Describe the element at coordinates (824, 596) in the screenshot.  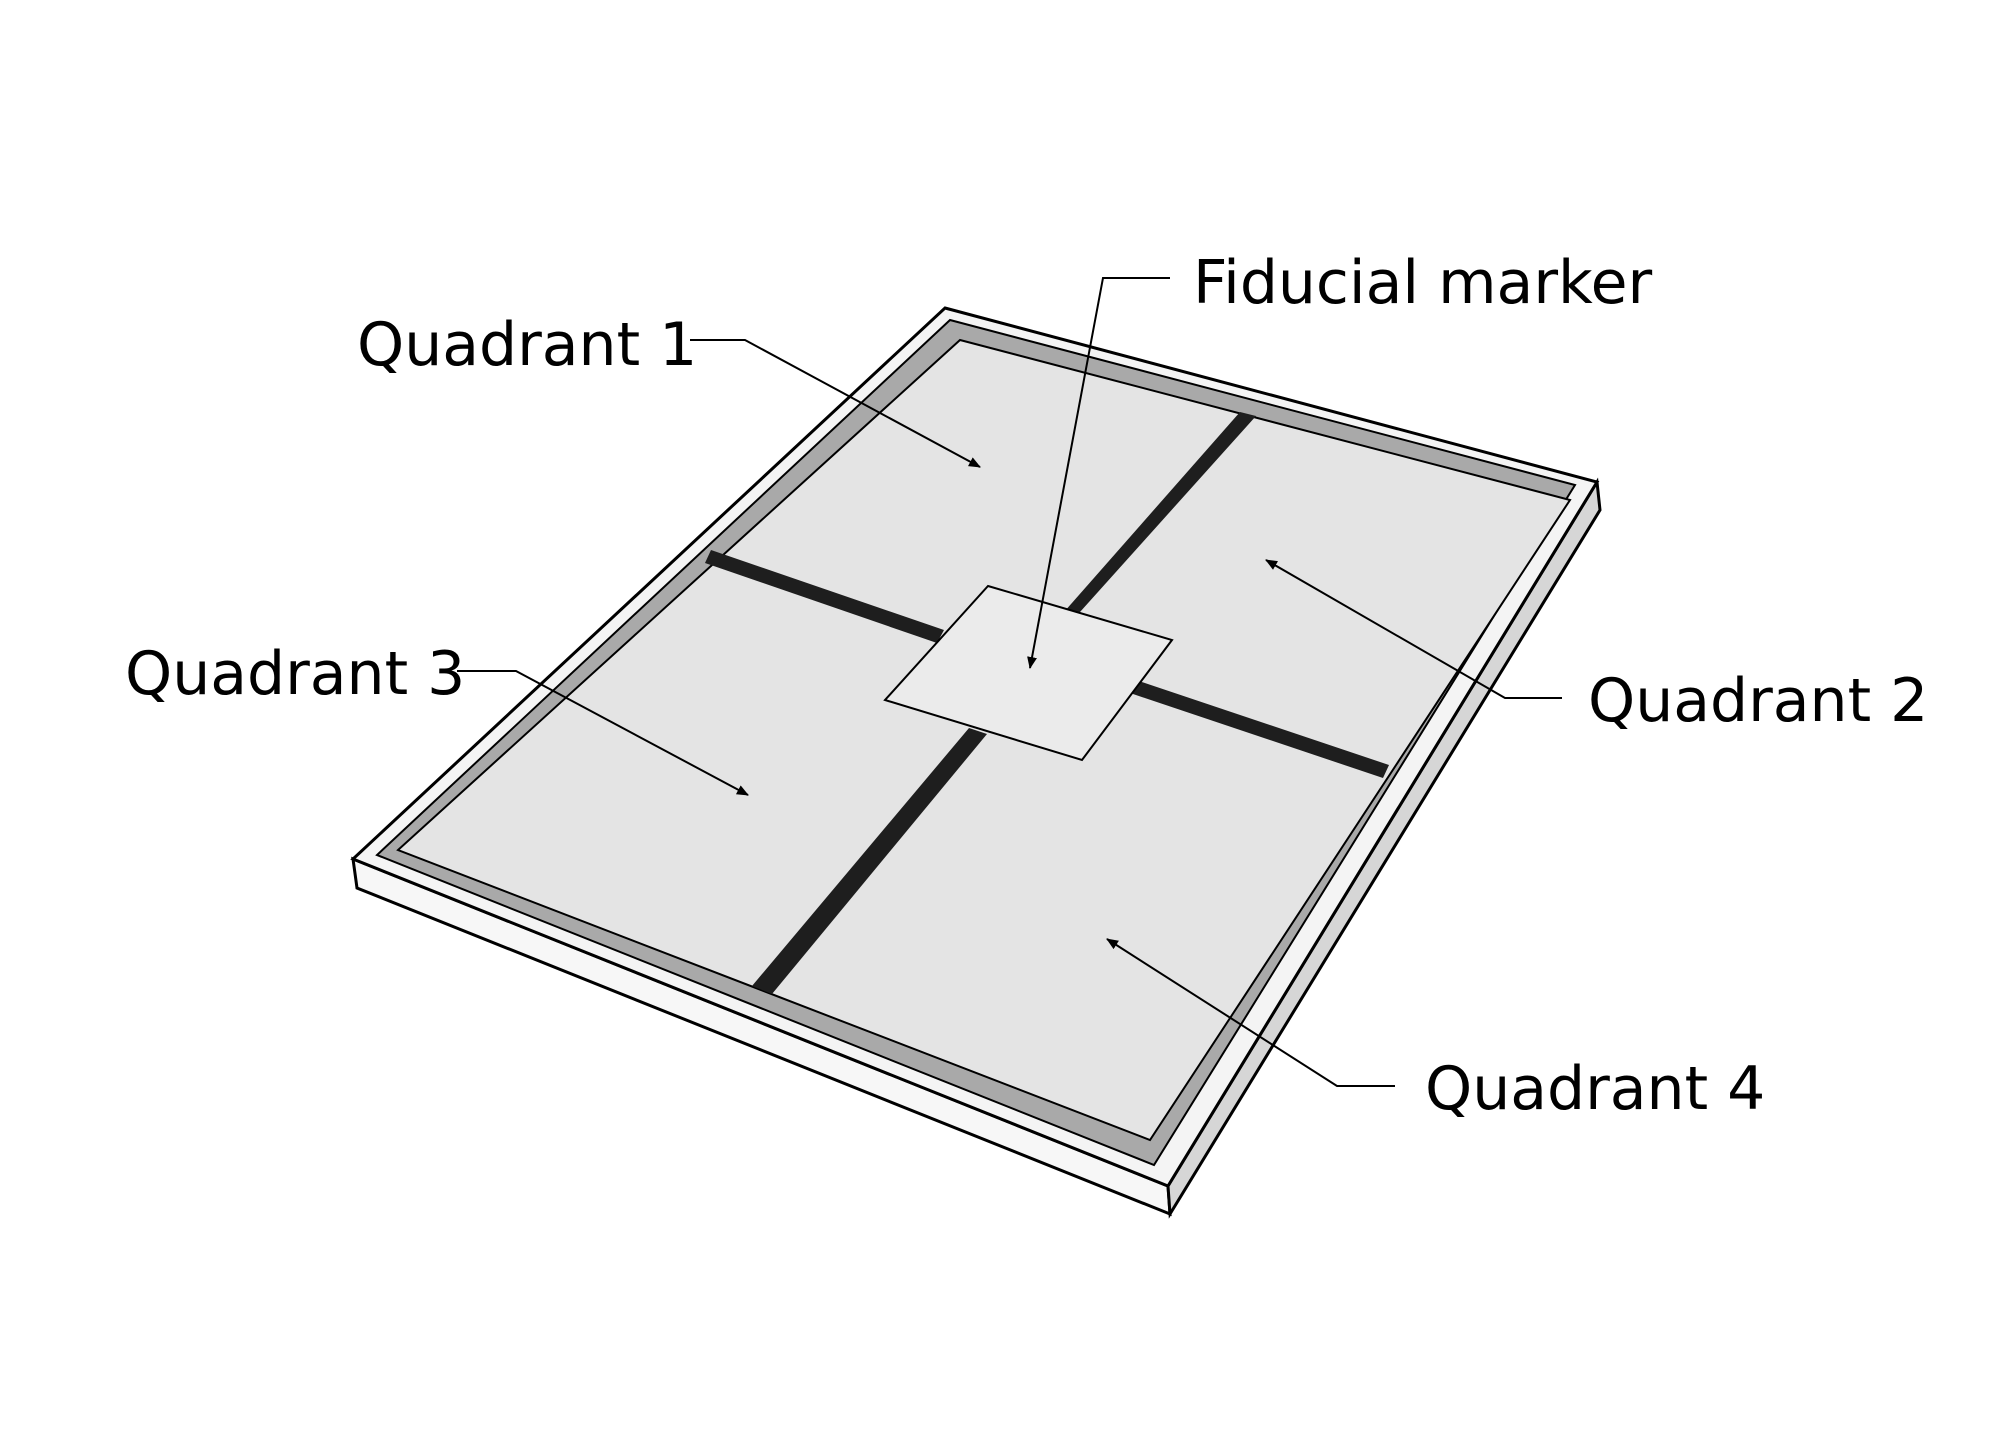
I see `divider-left` at that location.